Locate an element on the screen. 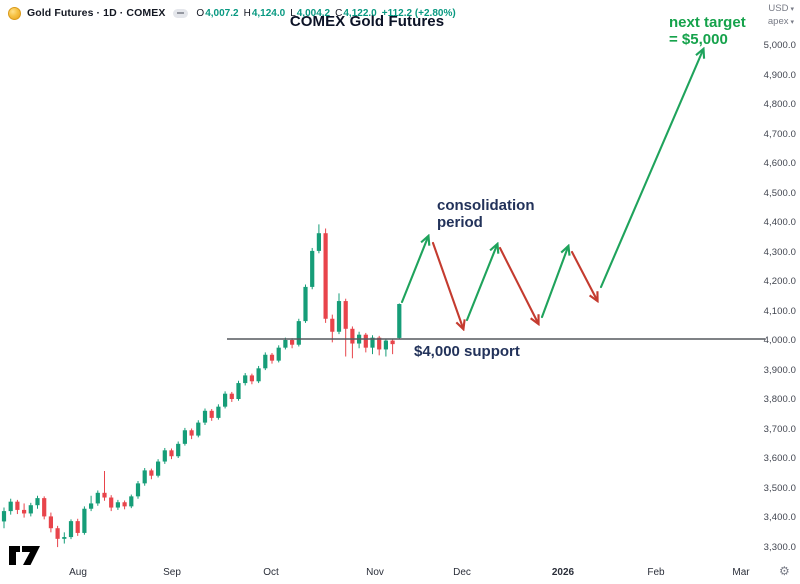  support-annotation: $4,000 support is located at coordinates (467, 351).